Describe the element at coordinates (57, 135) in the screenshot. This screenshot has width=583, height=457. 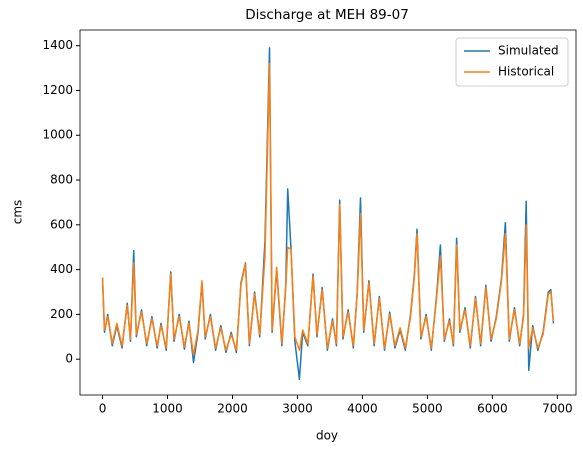
I see `y-tick-label: 1000` at that location.